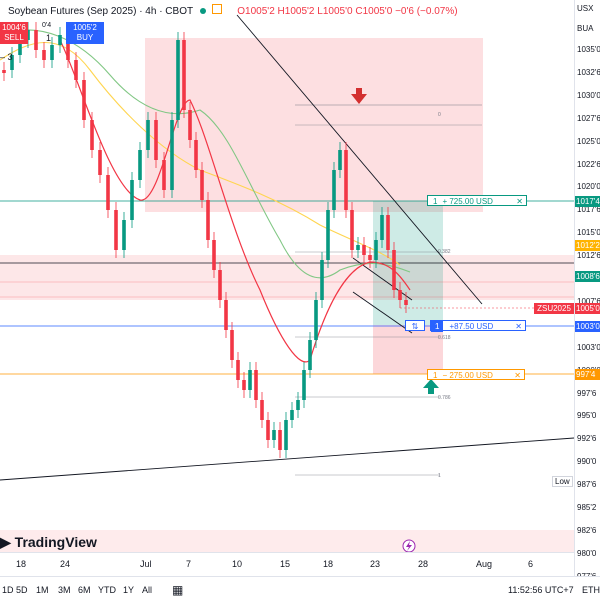  I want to click on price-tick: 1022'6, so click(588, 164).